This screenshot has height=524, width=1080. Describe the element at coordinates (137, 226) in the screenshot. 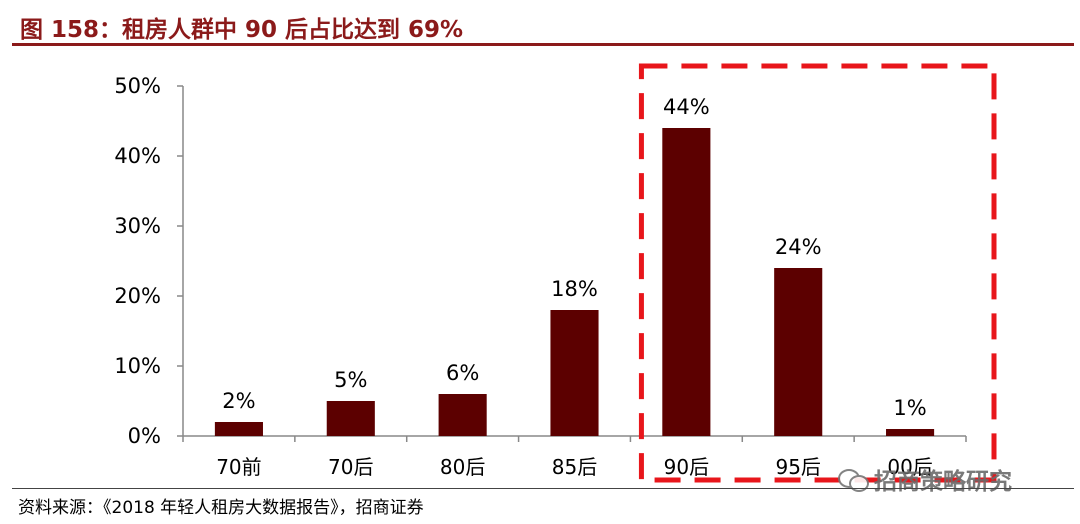

I see `y-tick-label: 30%` at that location.